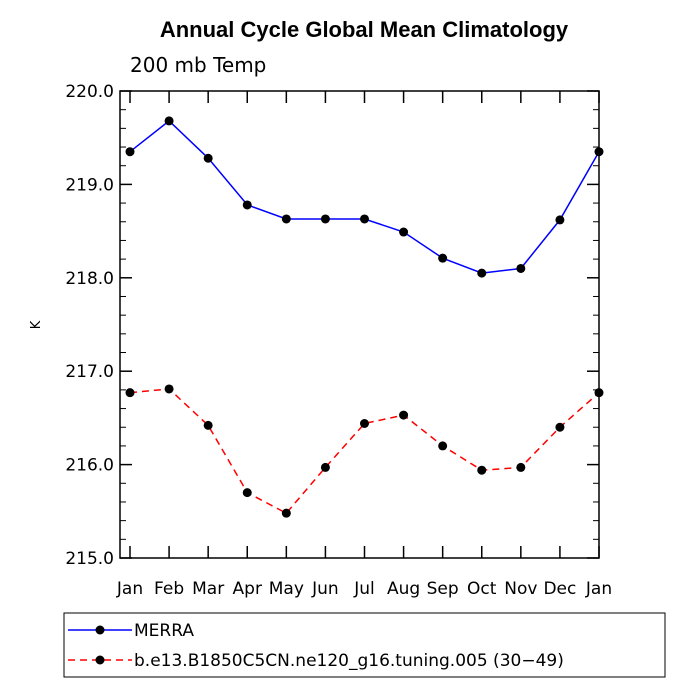 The width and height of the screenshot is (694, 694). Describe the element at coordinates (482, 470) in the screenshot. I see `data-point-series-2-oct` at that location.